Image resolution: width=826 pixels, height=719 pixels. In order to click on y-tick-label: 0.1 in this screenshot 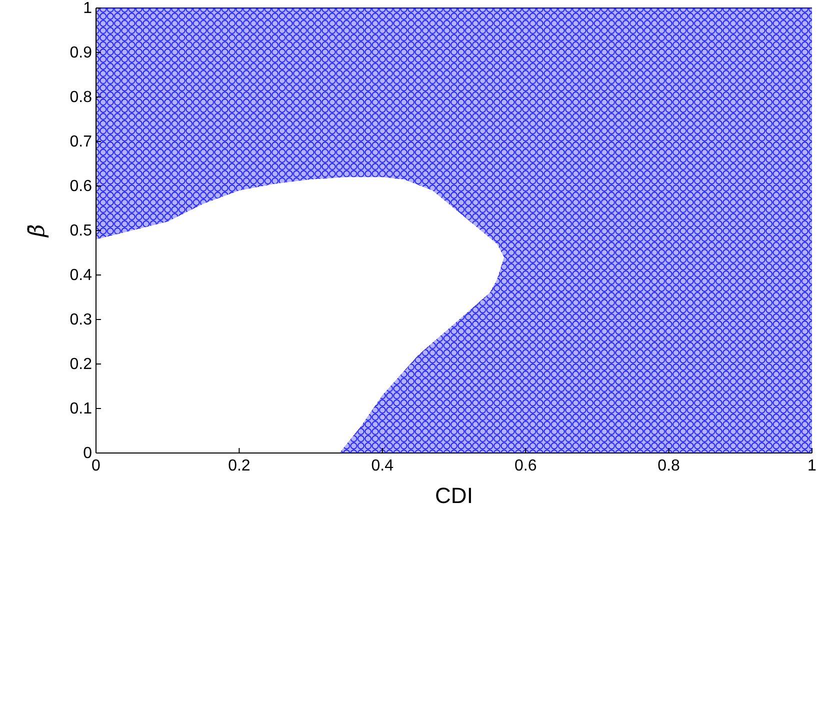, I will do `click(81, 409)`.